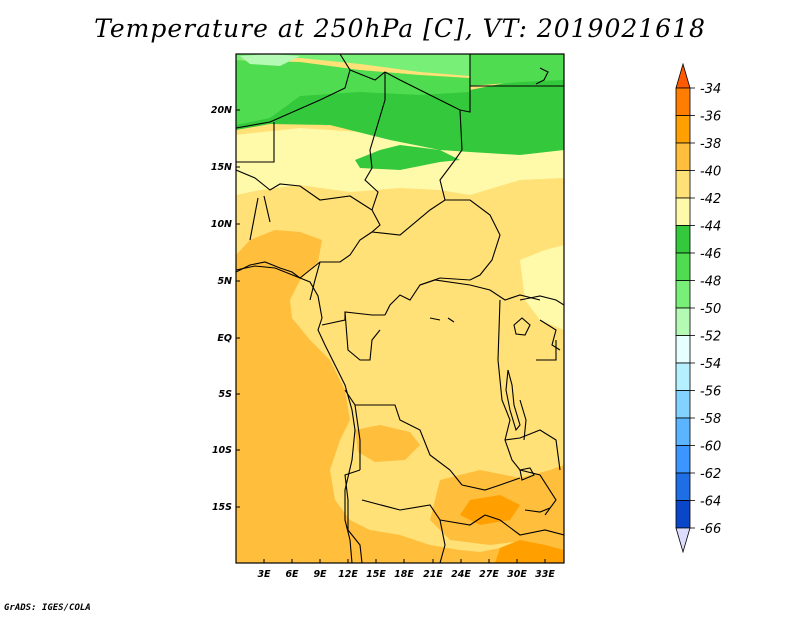  I want to click on lon-tick-21e: 21E, so click(433, 574).